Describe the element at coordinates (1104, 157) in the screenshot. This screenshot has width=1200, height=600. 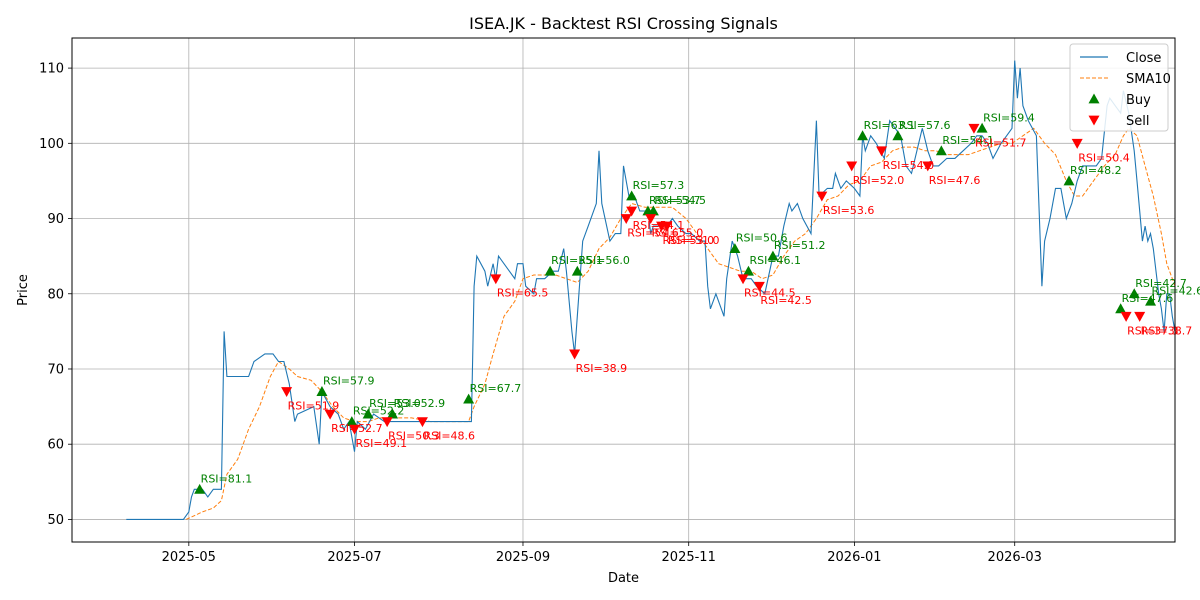
I see `sell-annotation: RSI=50.4` at that location.